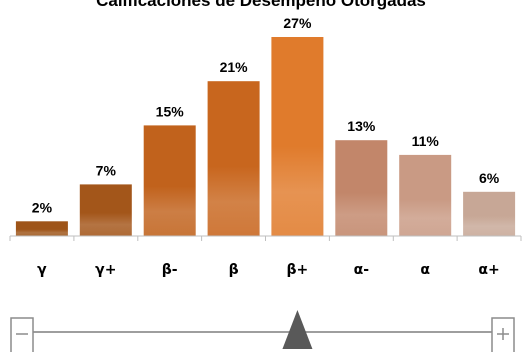 The image size is (523, 352). I want to click on data-label-1: 2%, so click(42, 207).